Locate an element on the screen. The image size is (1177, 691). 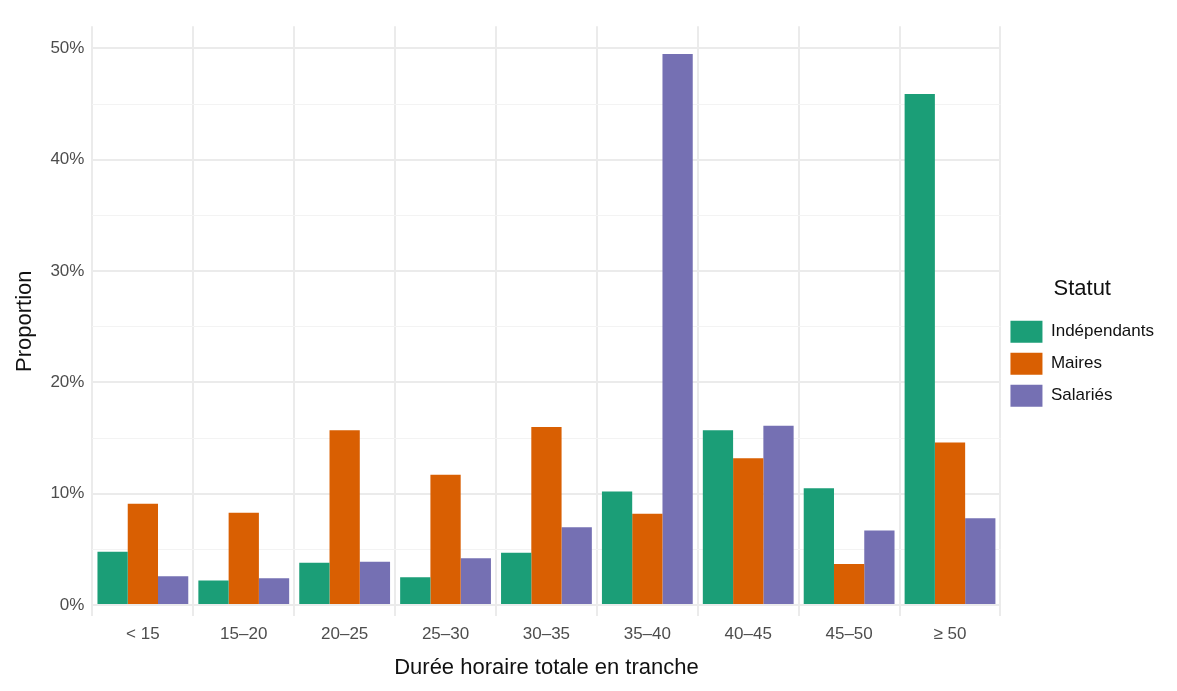
y-tick-label: 30% is located at coordinates (67, 270).